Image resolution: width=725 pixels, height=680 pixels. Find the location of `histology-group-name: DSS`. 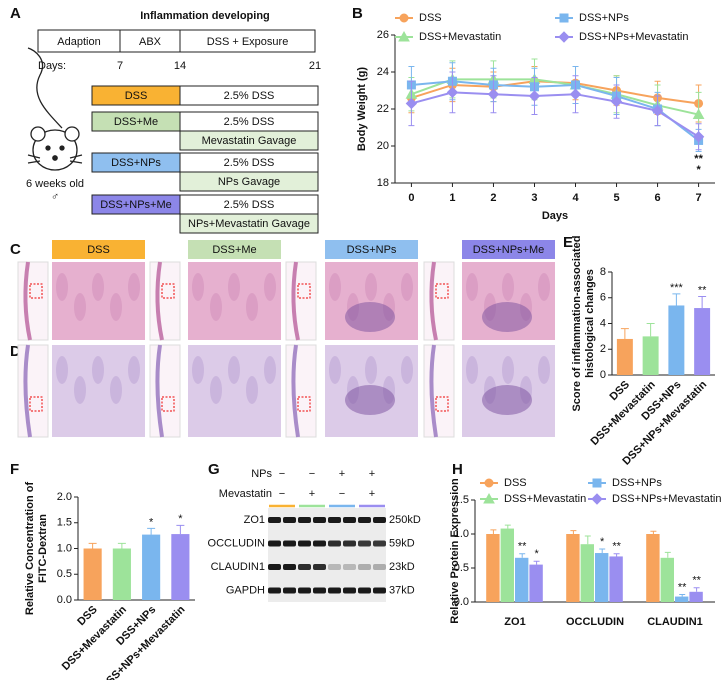

histology-group-name: DSS is located at coordinates (98, 250).